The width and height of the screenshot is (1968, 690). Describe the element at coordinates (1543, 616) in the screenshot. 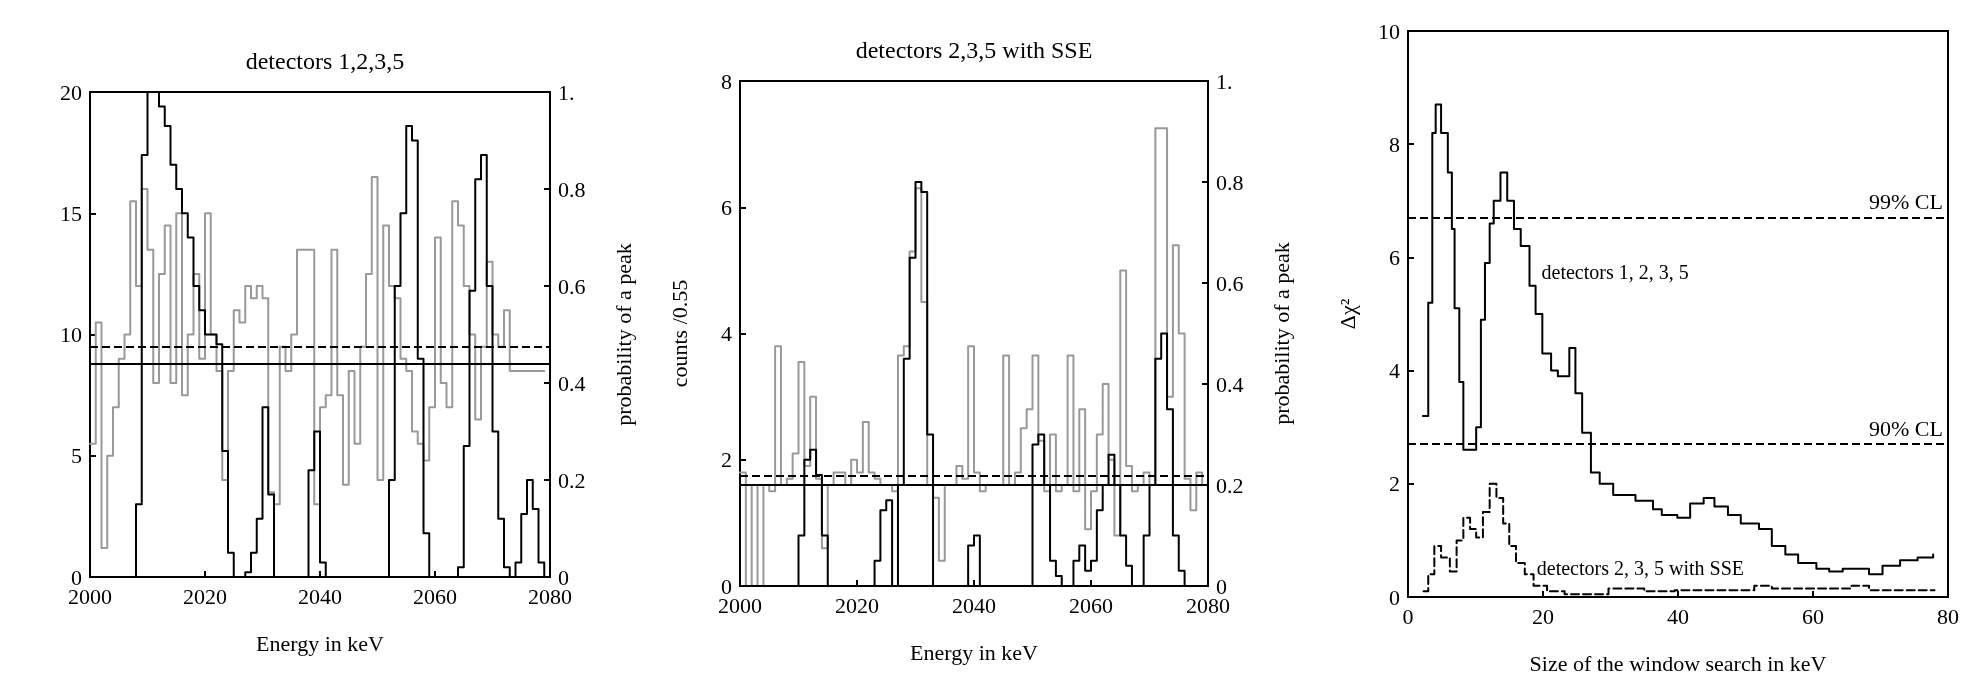

I see `x-tick-label: 20` at that location.